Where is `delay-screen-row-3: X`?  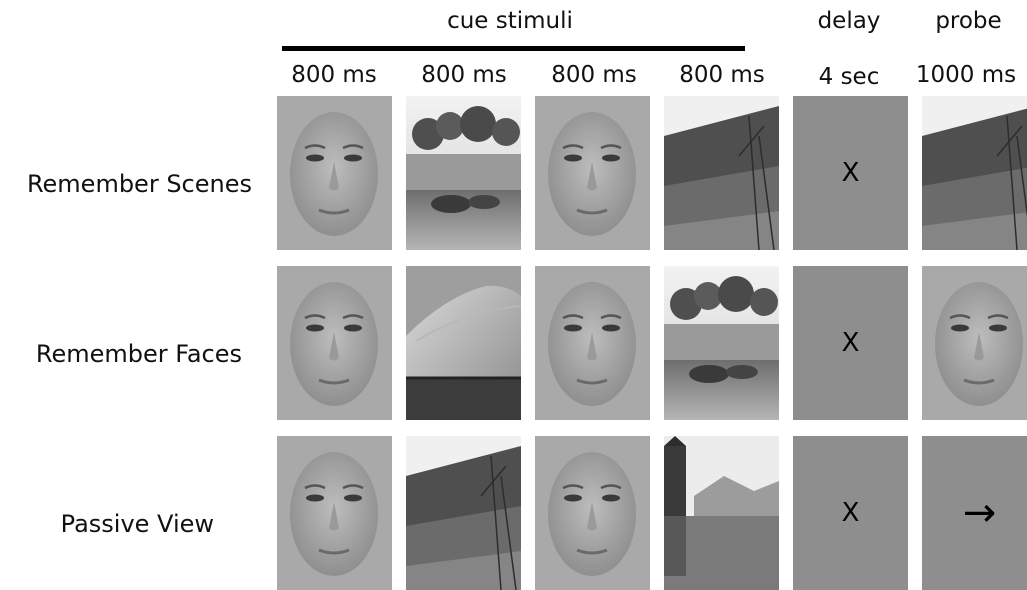
delay-screen-row-3: X is located at coordinates (850, 513).